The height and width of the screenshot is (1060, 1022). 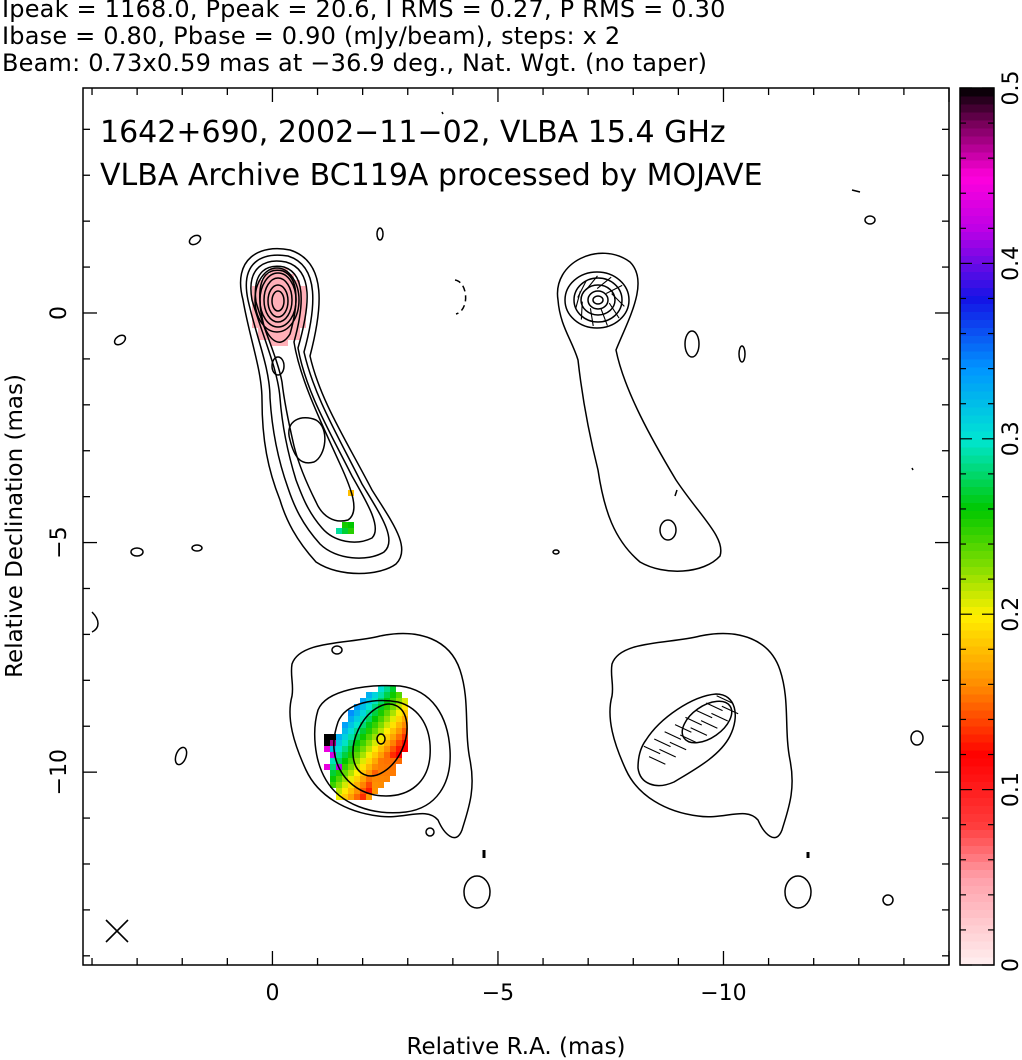 What do you see at coordinates (59, 550) in the screenshot?
I see `y-tick-labels: 0 −5 −10` at bounding box center [59, 550].